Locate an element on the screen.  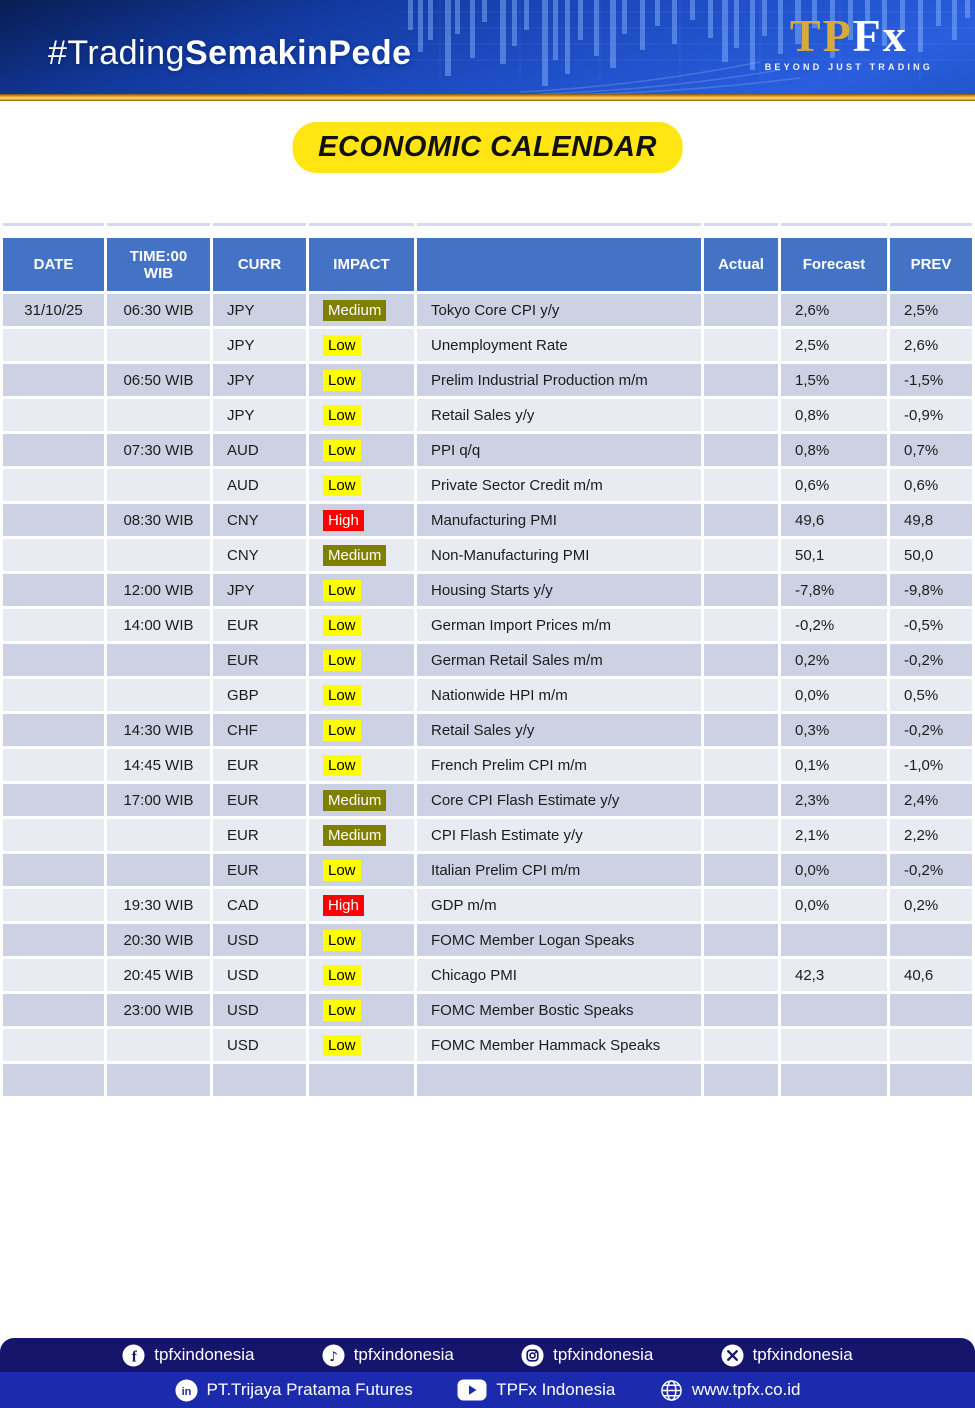
cell-prev is located at coordinates (931, 940).